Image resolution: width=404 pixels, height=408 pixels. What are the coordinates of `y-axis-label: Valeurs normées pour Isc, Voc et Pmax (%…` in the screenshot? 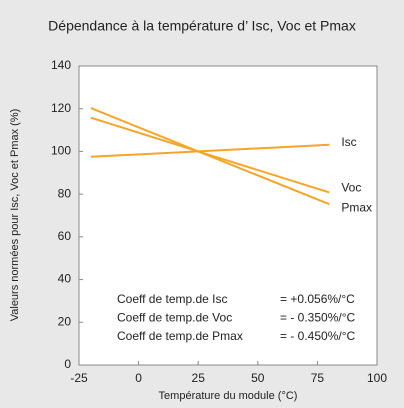 It's located at (15, 215).